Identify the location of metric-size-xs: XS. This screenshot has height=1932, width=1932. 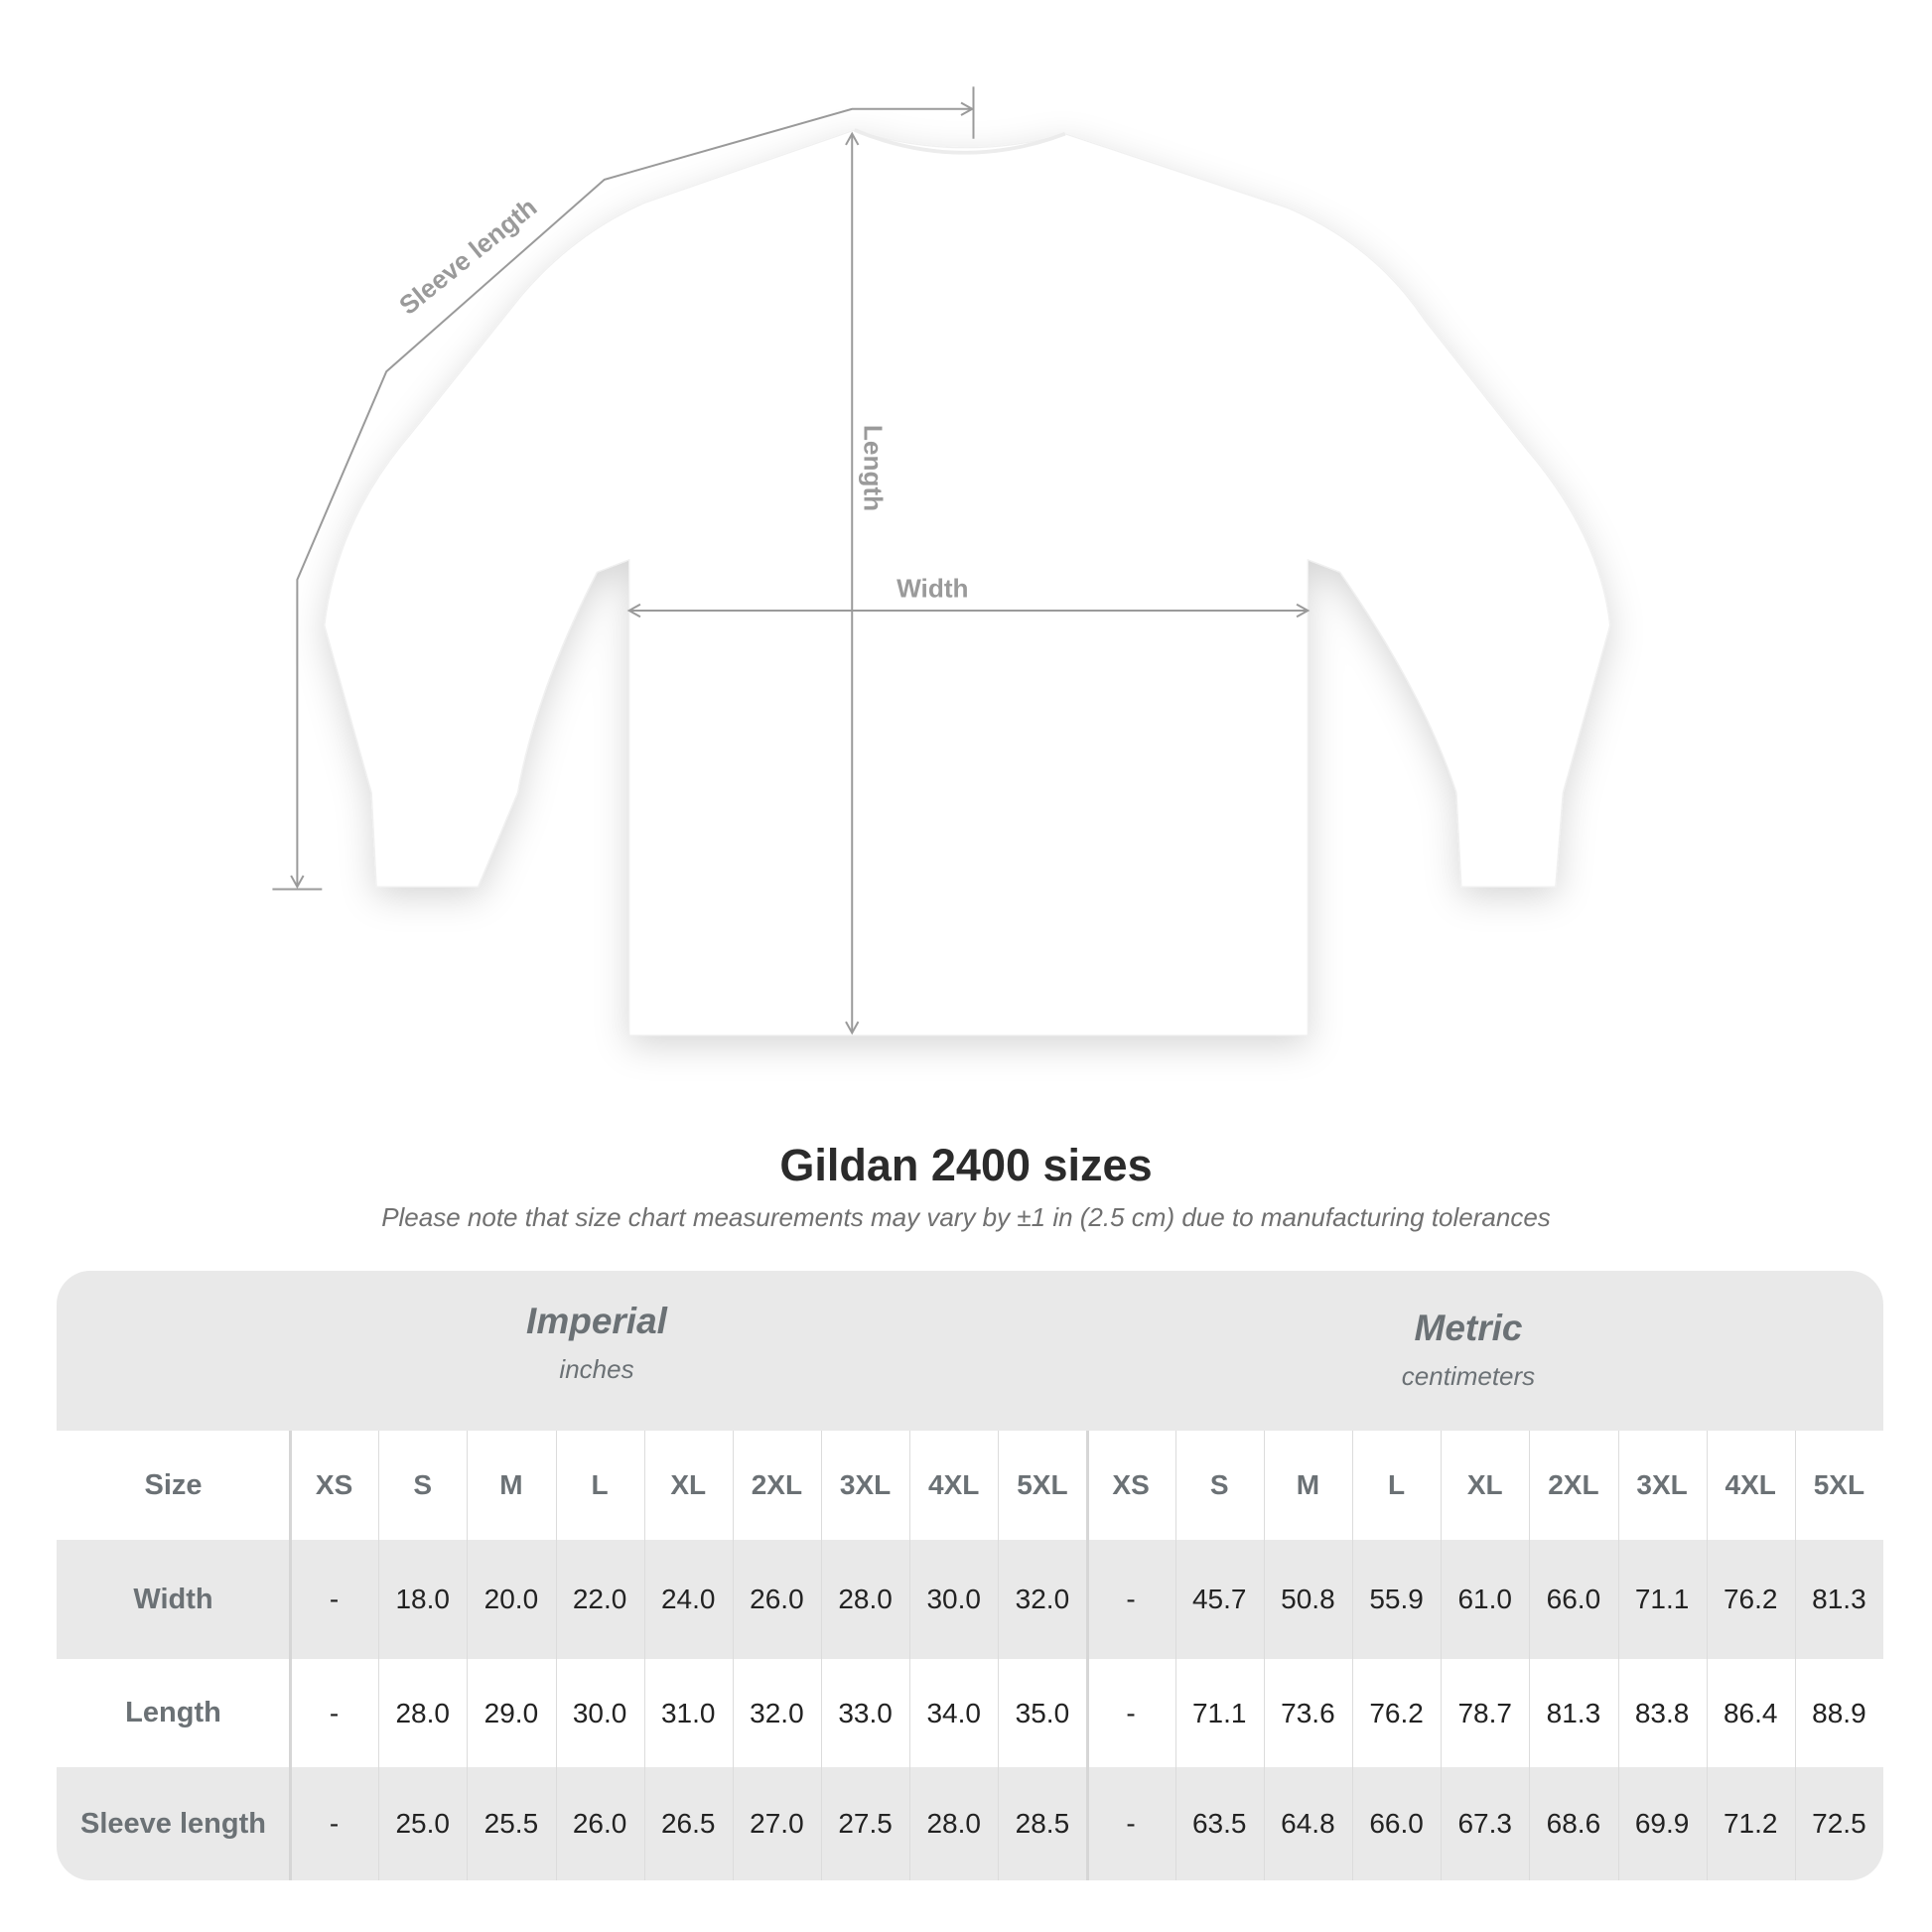
(1131, 1485).